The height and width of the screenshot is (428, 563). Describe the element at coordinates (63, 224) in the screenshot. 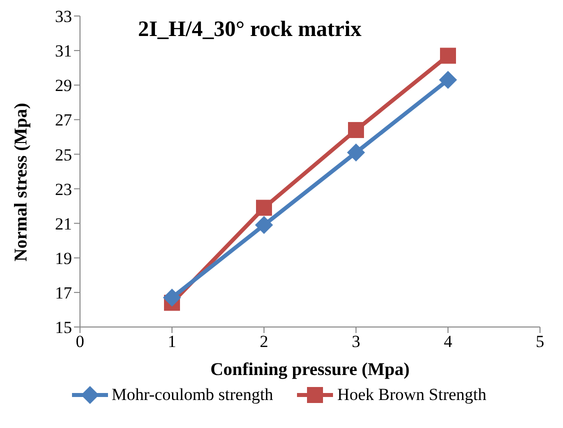

I see `y-tick-label: 21` at that location.